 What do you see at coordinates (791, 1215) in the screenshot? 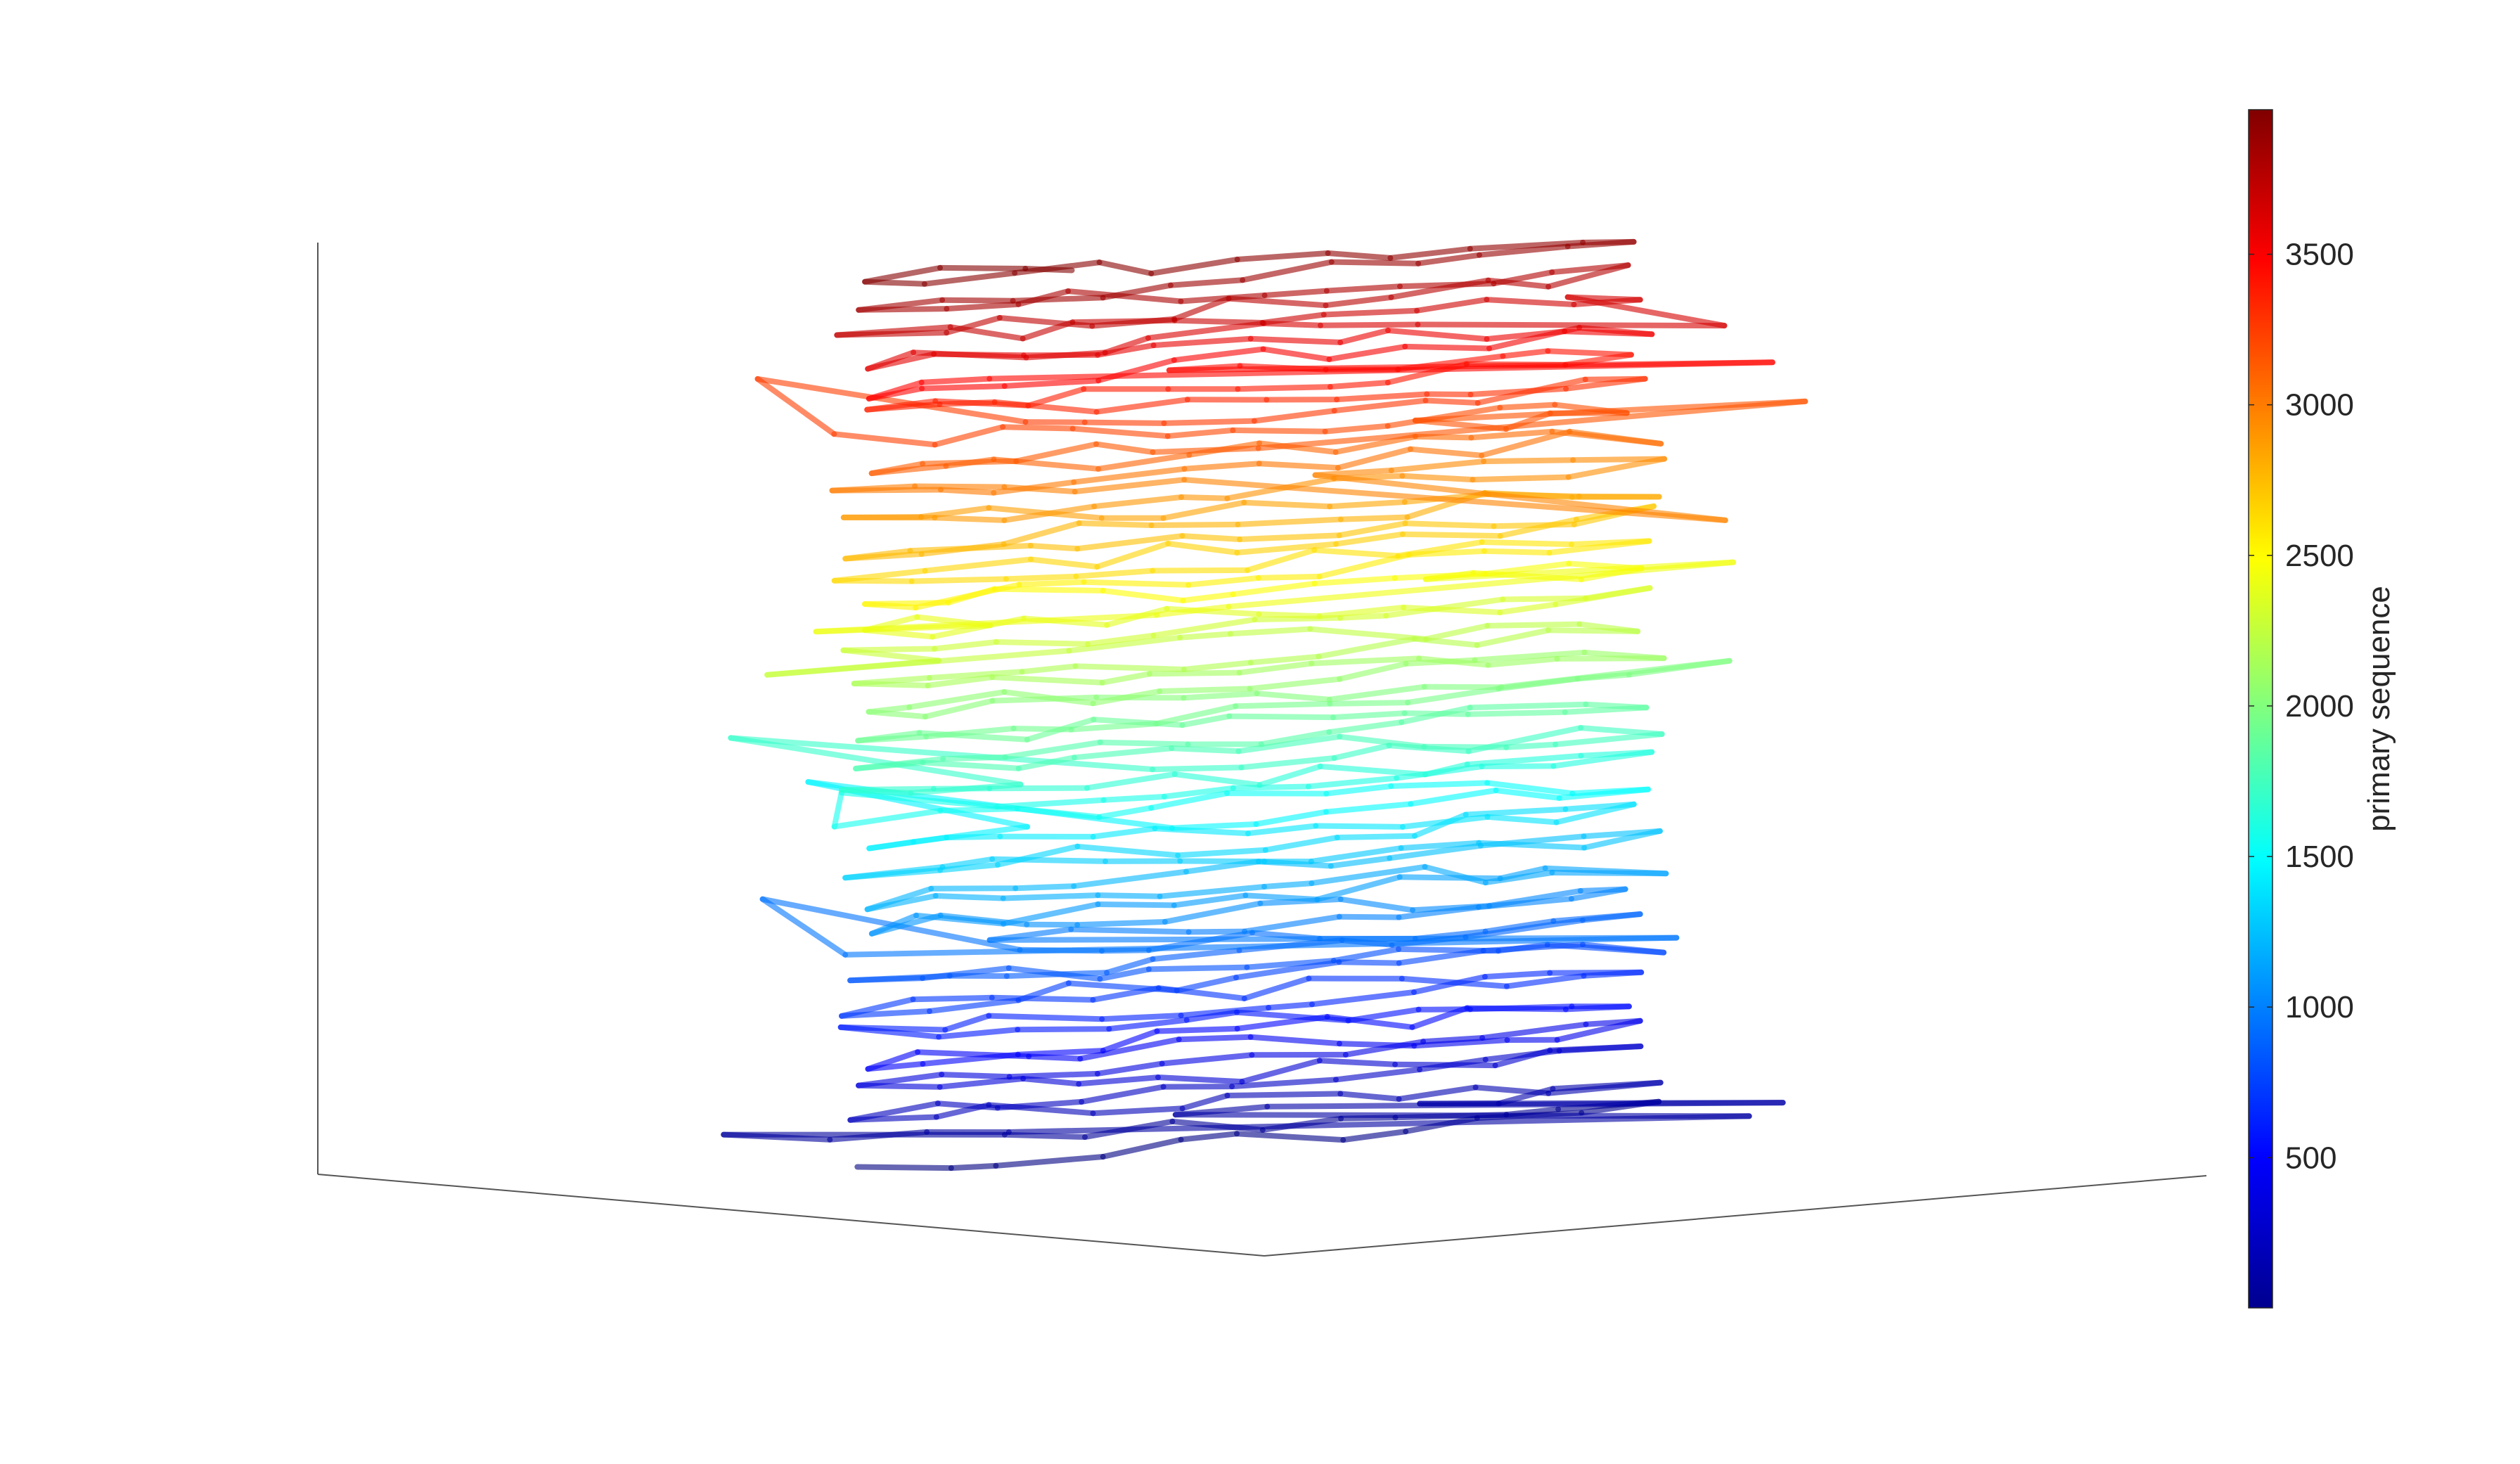
I see `axis-edge-left-floor` at bounding box center [791, 1215].